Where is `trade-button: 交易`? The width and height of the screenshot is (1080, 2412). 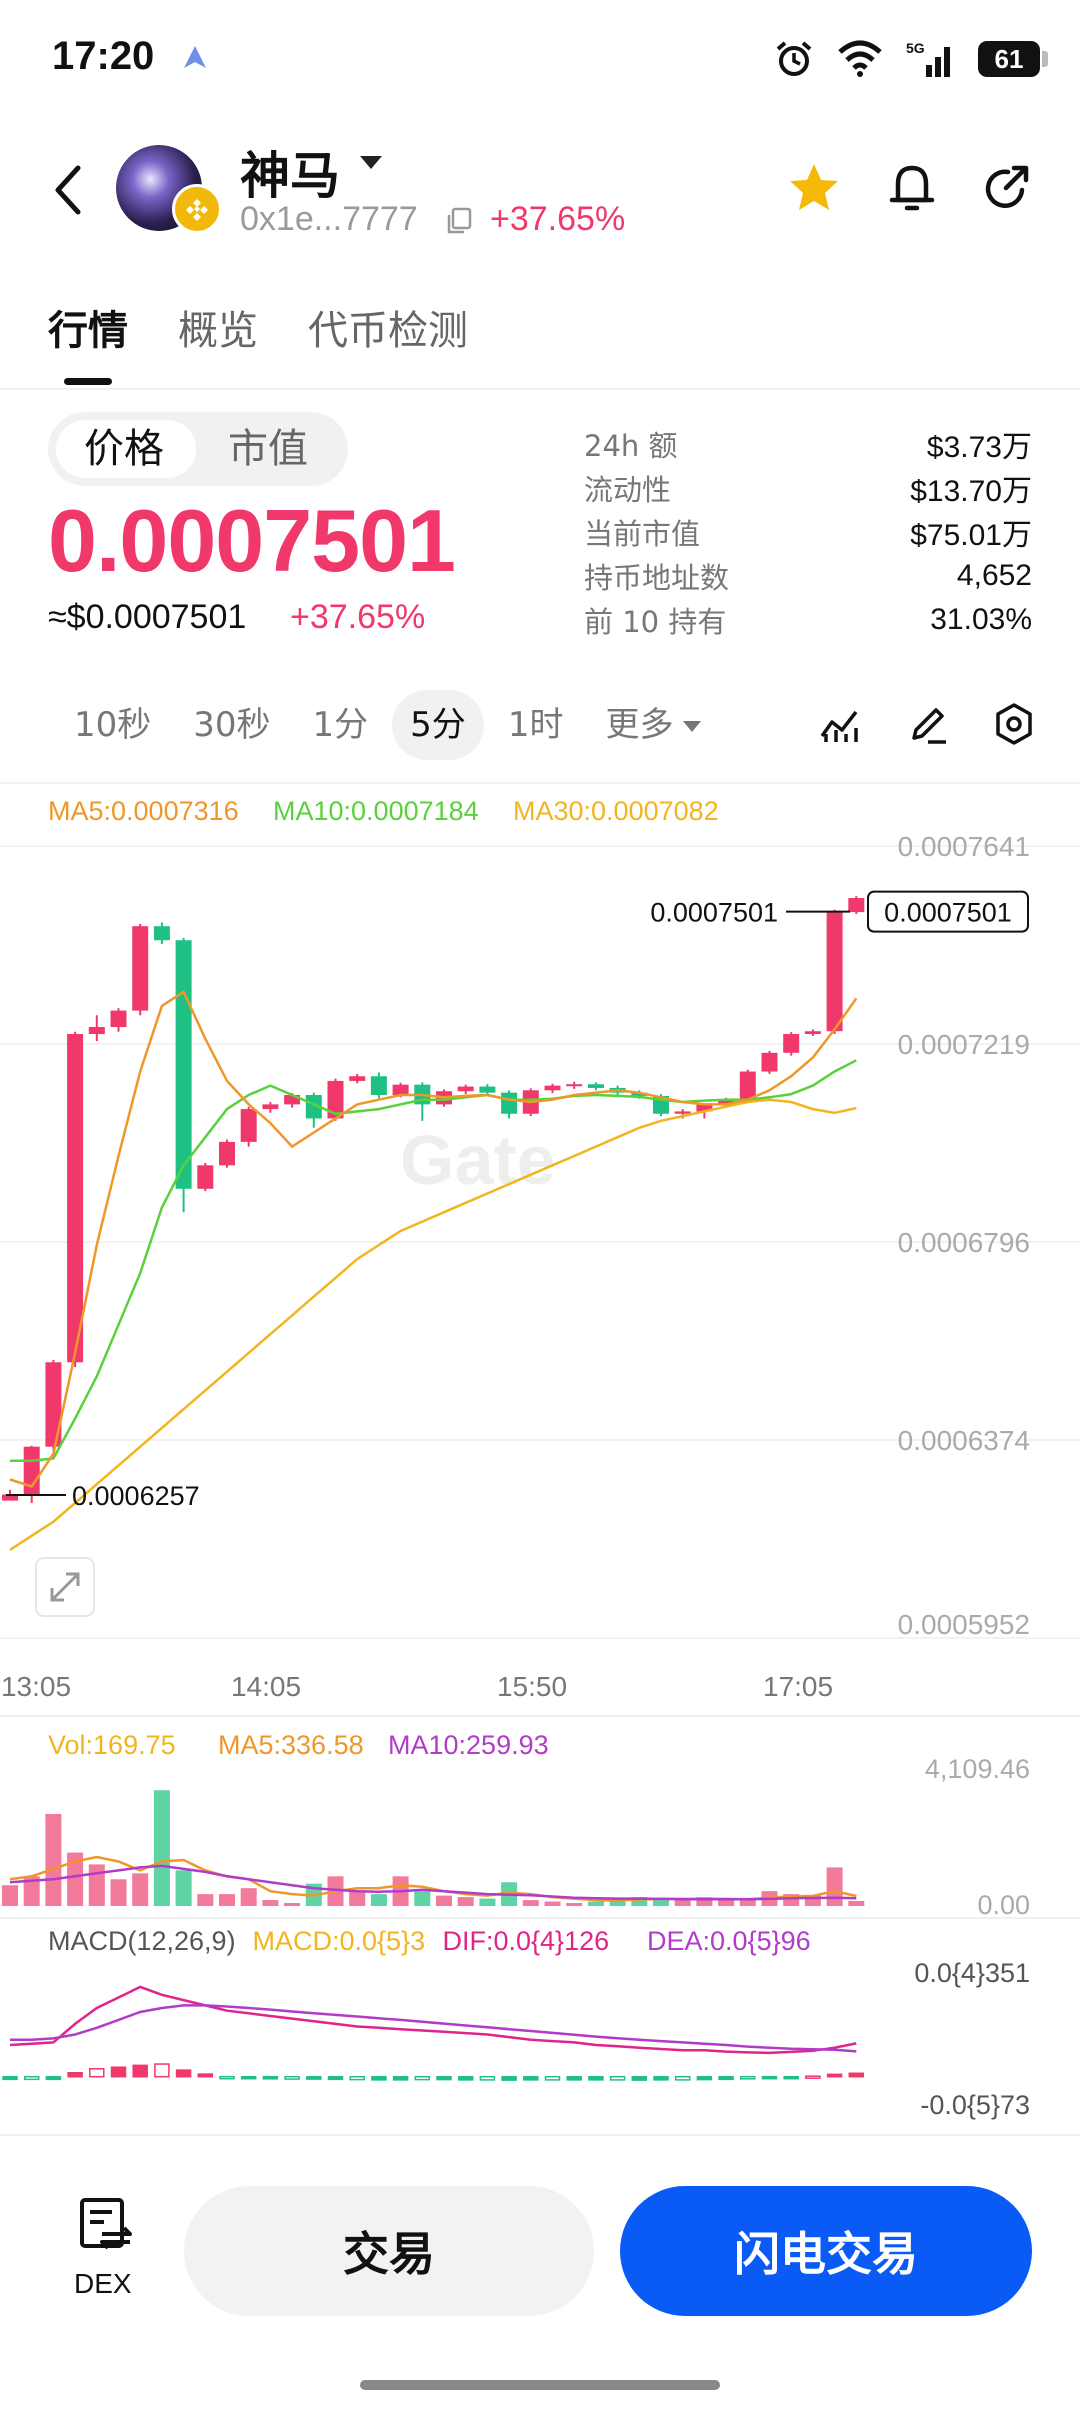
trade-button: 交易 is located at coordinates (389, 2251).